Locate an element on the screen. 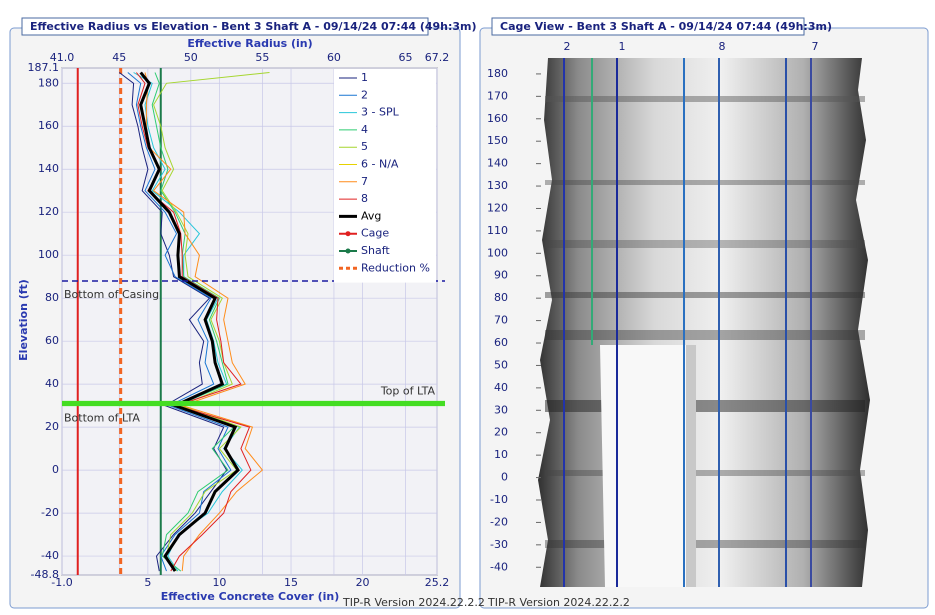 This screenshot has width=935, height=615. right-title-tab is located at coordinates (648, 26).